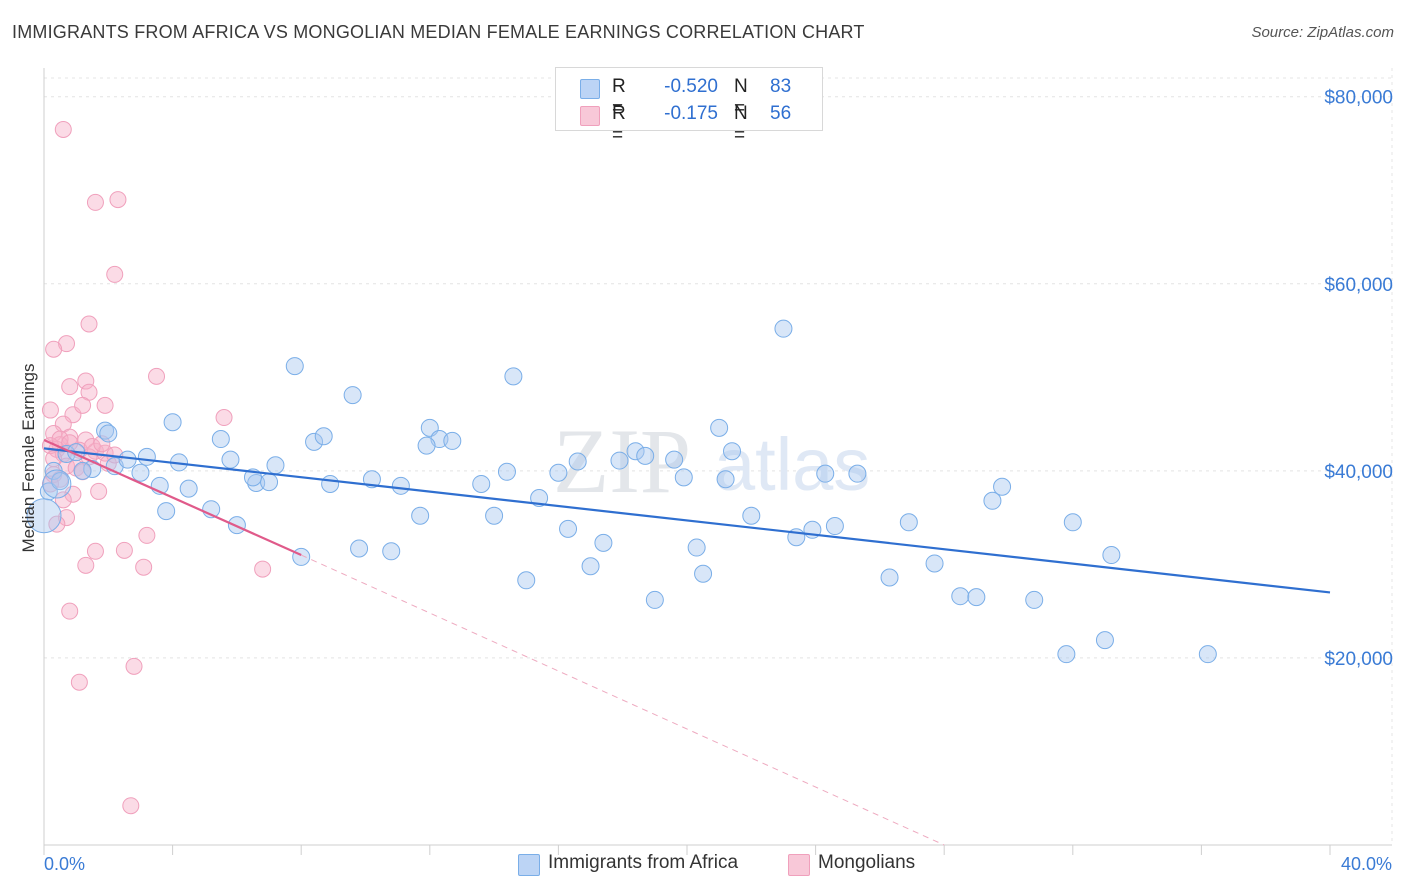 This screenshot has height=892, width=1406. Describe the element at coordinates (691, 86) in the screenshot. I see `legend-r-value-africa: -0.520` at that location.